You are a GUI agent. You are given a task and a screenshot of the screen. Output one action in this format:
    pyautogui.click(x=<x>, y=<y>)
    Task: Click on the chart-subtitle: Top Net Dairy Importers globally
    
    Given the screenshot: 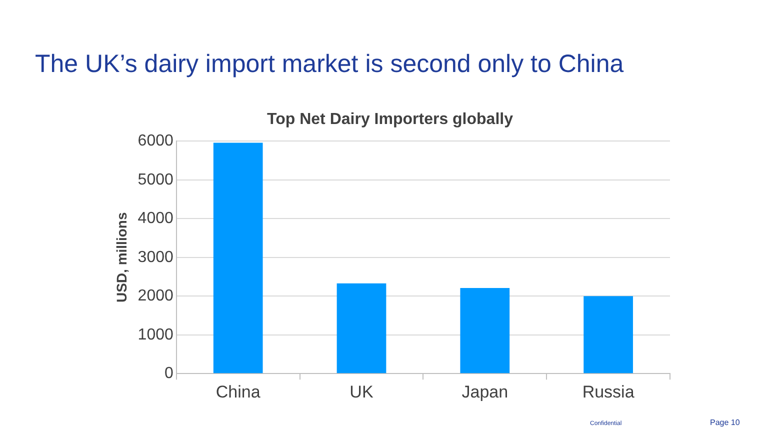 What is the action you would take?
    pyautogui.click(x=390, y=119)
    